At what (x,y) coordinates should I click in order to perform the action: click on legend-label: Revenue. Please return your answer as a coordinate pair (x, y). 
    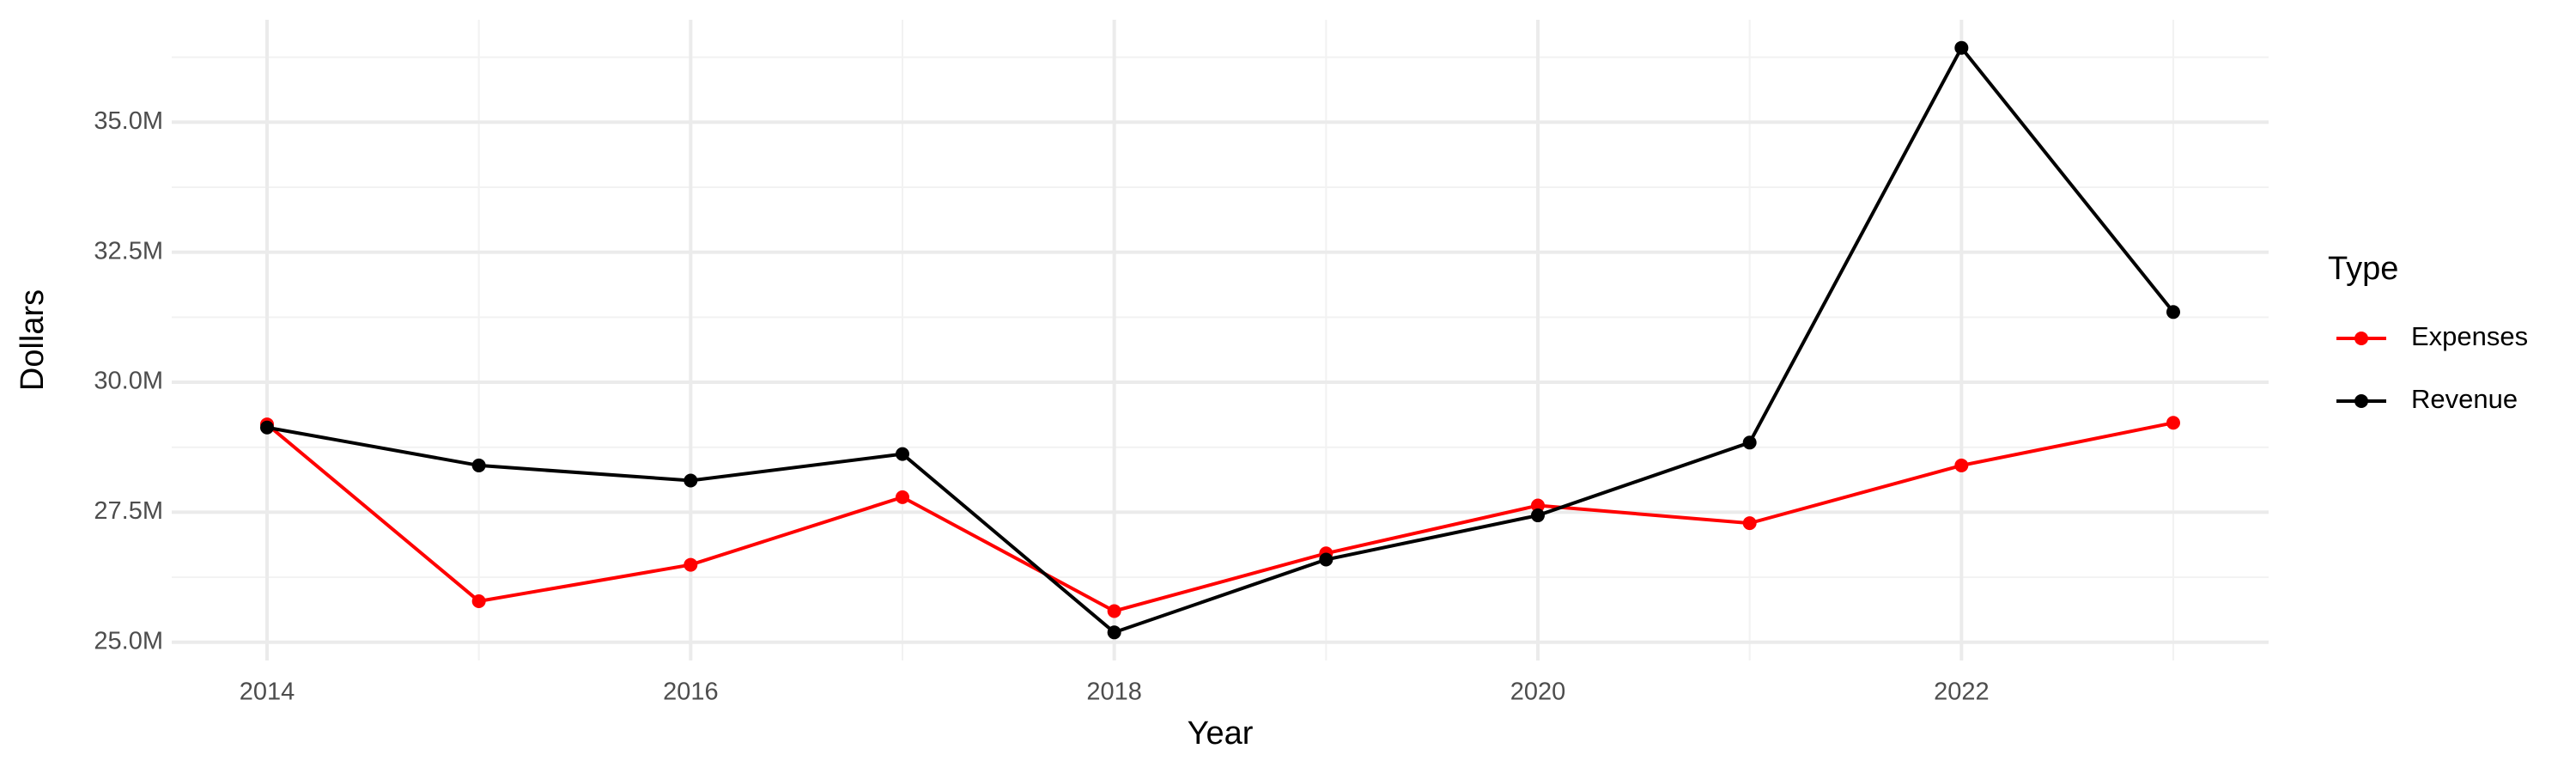
    Looking at the image, I should click on (2464, 399).